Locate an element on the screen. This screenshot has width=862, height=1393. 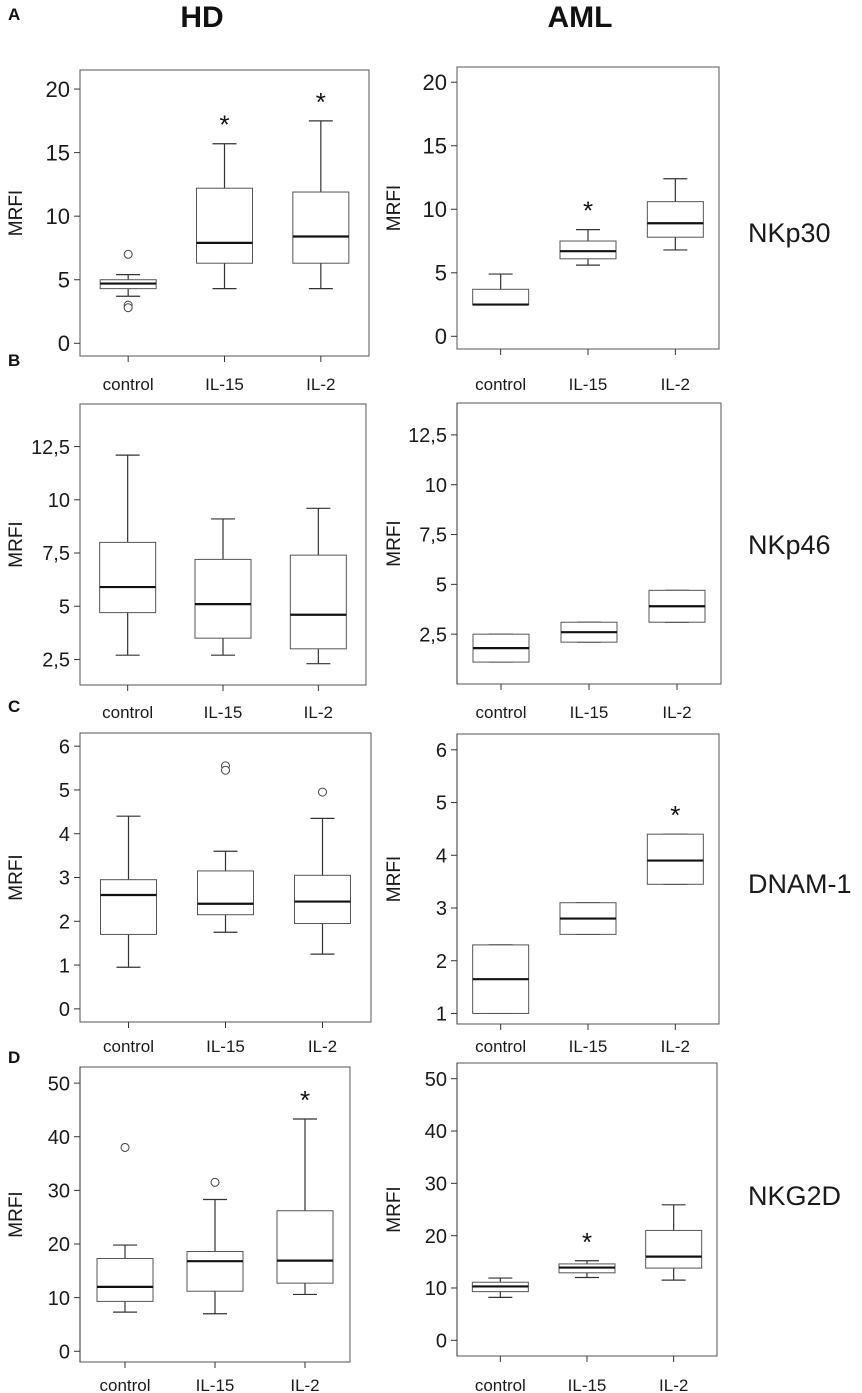
marker-label-dnam-1: DNAM-1 is located at coordinates (800, 884).